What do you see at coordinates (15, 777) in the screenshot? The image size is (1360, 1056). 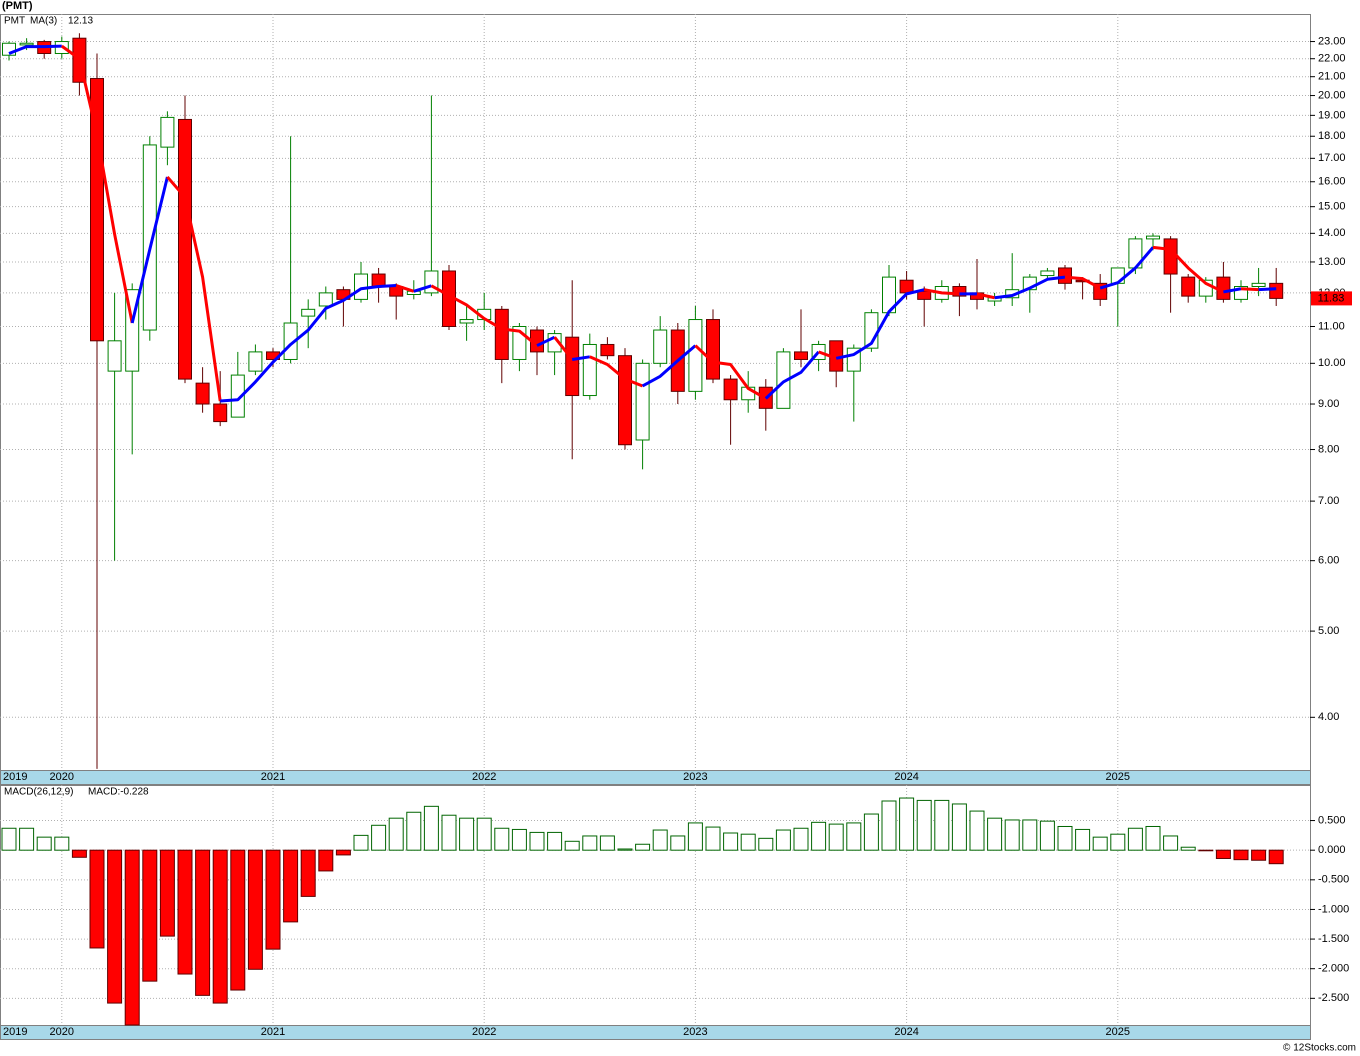 I see `x-tick-label: 2019` at bounding box center [15, 777].